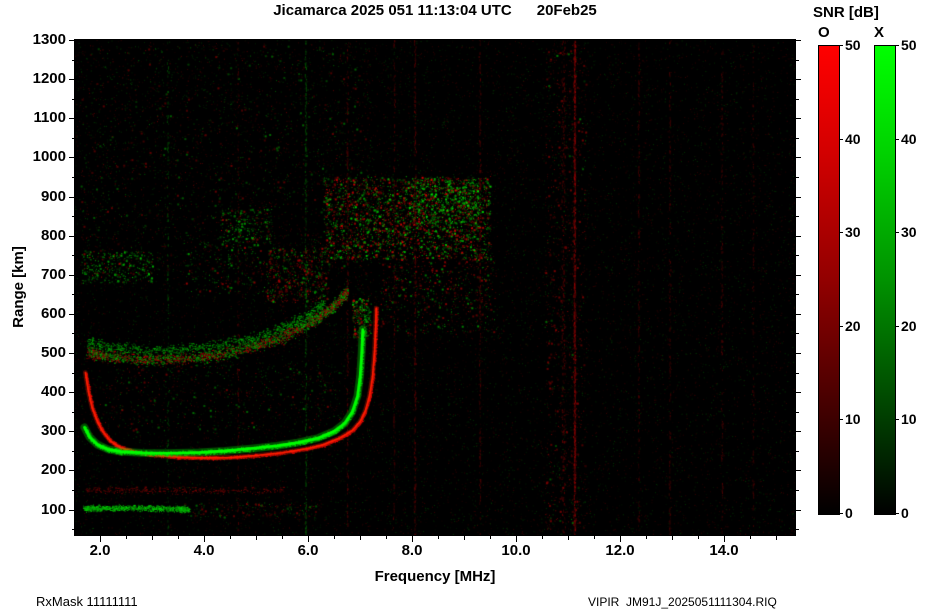  Describe the element at coordinates (846, 12) in the screenshot. I see `colorbar-title: SNR [dB]` at that location.